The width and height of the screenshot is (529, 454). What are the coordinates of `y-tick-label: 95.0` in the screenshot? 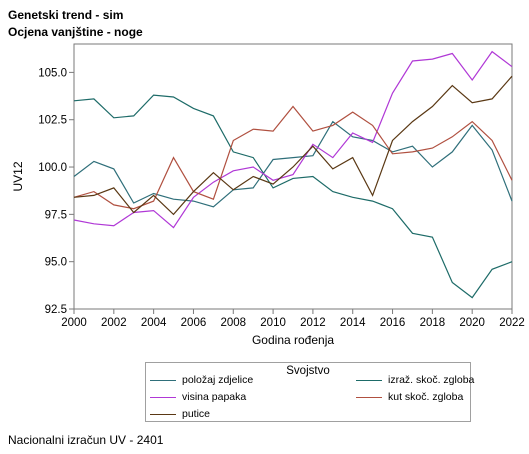 It's located at (56, 263).